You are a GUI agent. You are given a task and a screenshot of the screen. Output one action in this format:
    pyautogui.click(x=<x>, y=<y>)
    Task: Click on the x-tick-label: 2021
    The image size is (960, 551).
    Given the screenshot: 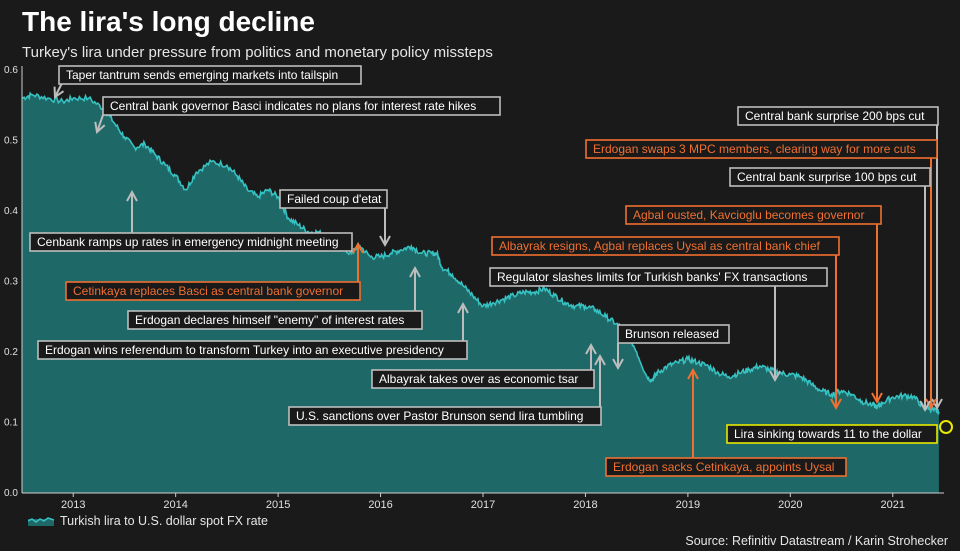 What is the action you would take?
    pyautogui.click(x=893, y=505)
    